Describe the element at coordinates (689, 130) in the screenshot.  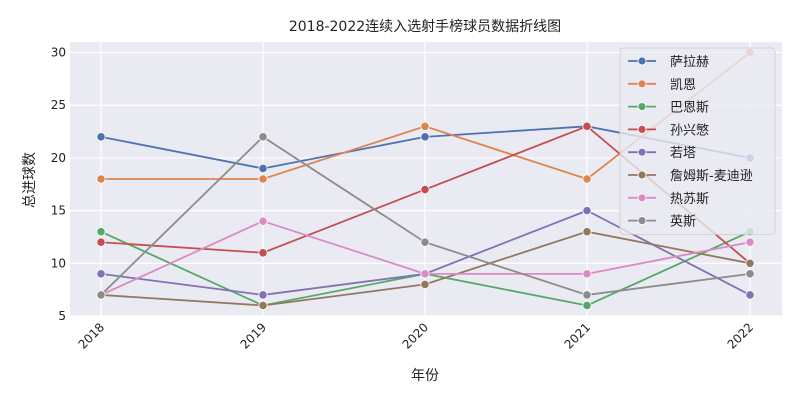
I see `legend-label: 孙兴慜` at that location.